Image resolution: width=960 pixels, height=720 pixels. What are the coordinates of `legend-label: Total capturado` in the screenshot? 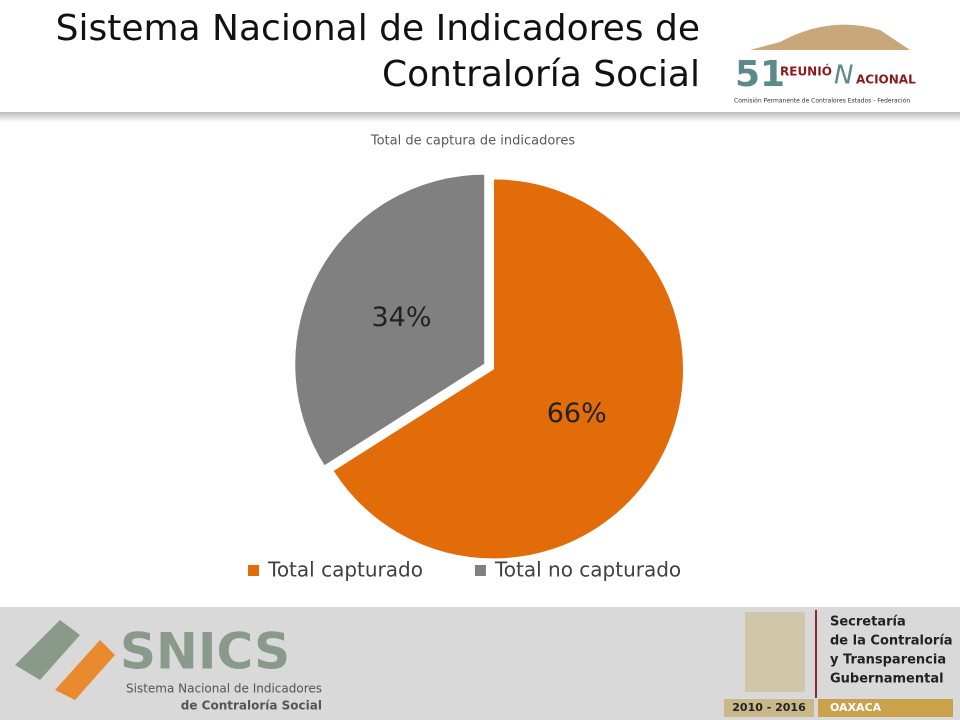 It's located at (345, 570).